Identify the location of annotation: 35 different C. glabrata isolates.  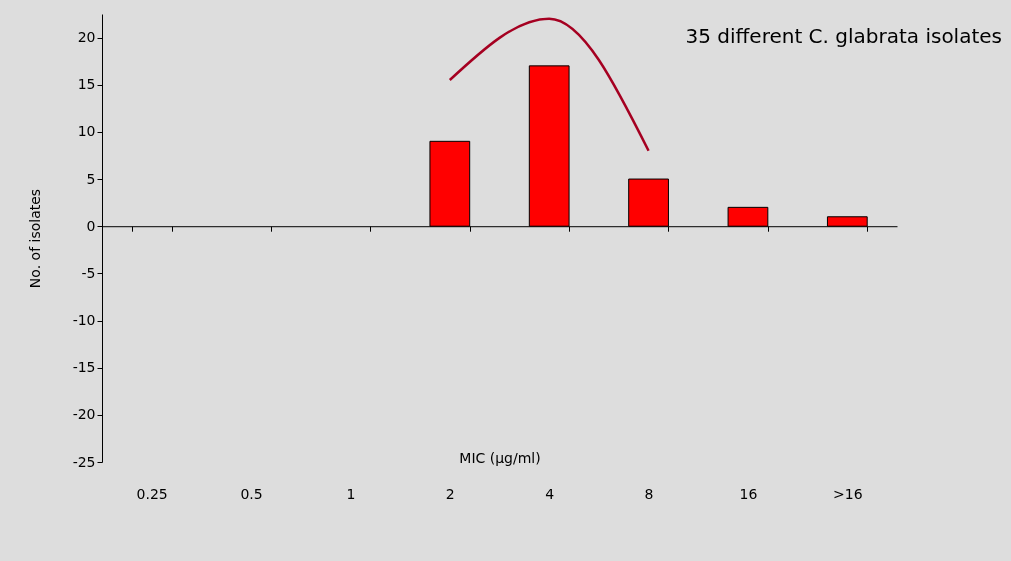
(843, 36).